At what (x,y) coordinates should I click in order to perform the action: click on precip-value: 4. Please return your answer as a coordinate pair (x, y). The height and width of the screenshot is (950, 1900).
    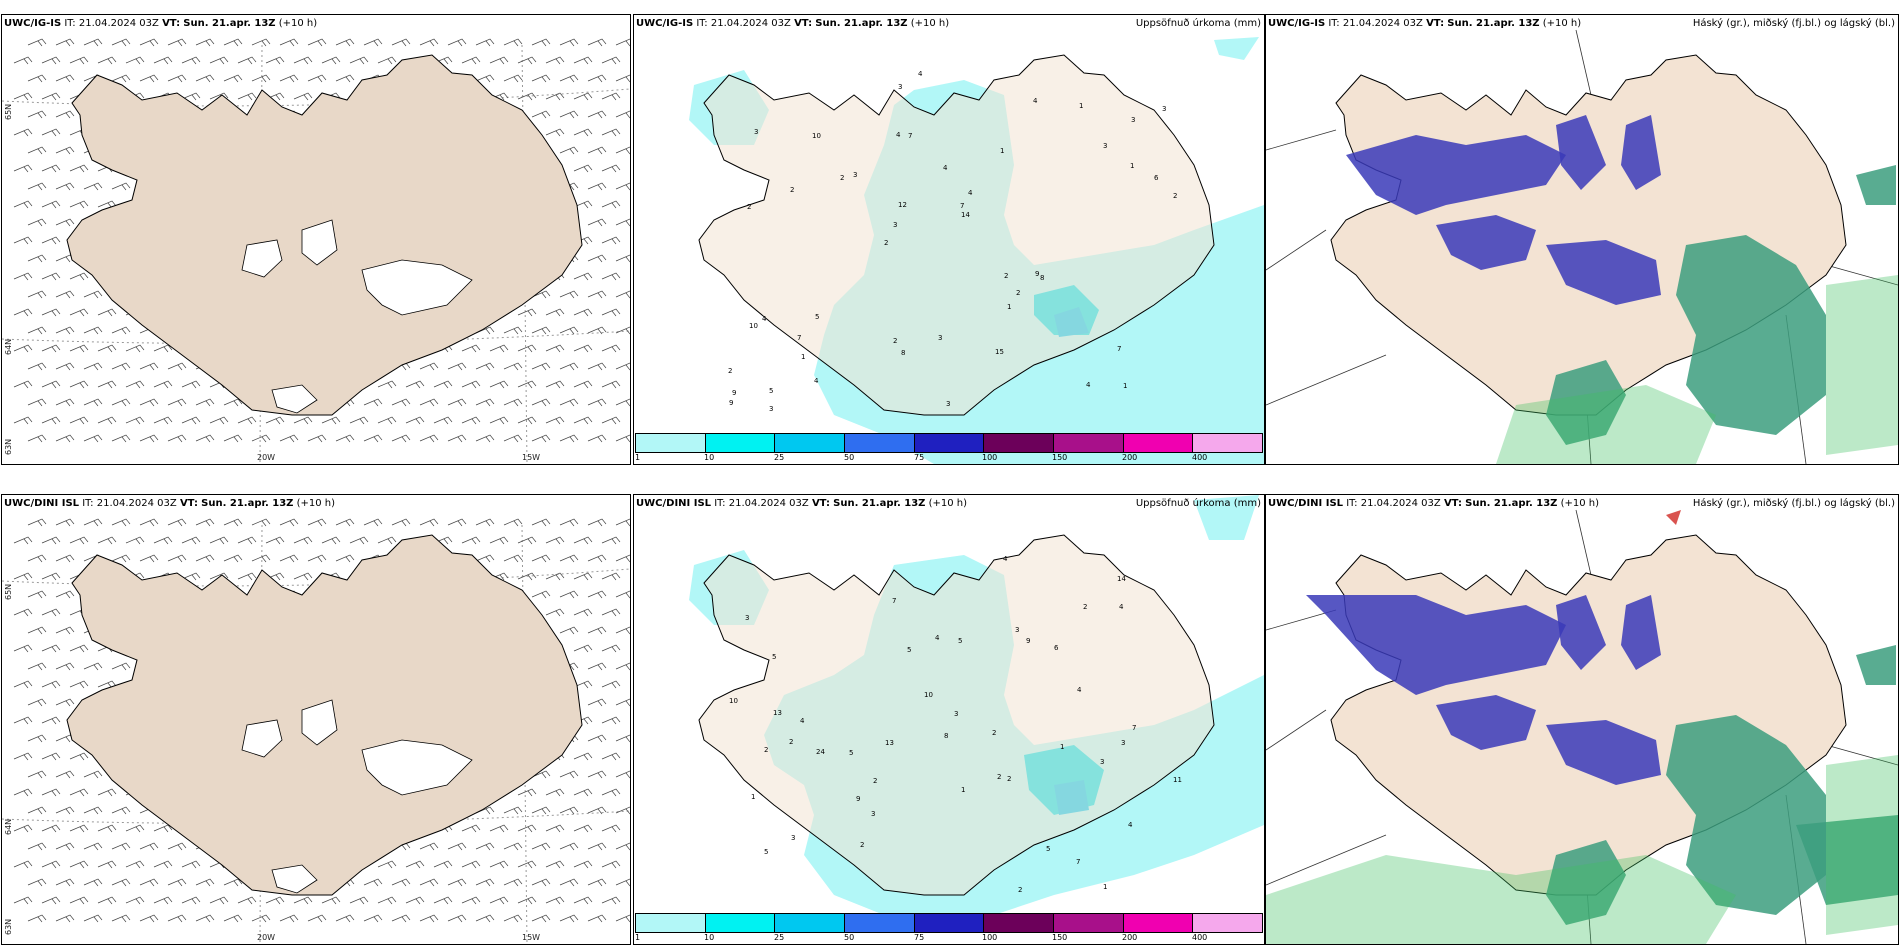
    Looking at the image, I should click on (937, 638).